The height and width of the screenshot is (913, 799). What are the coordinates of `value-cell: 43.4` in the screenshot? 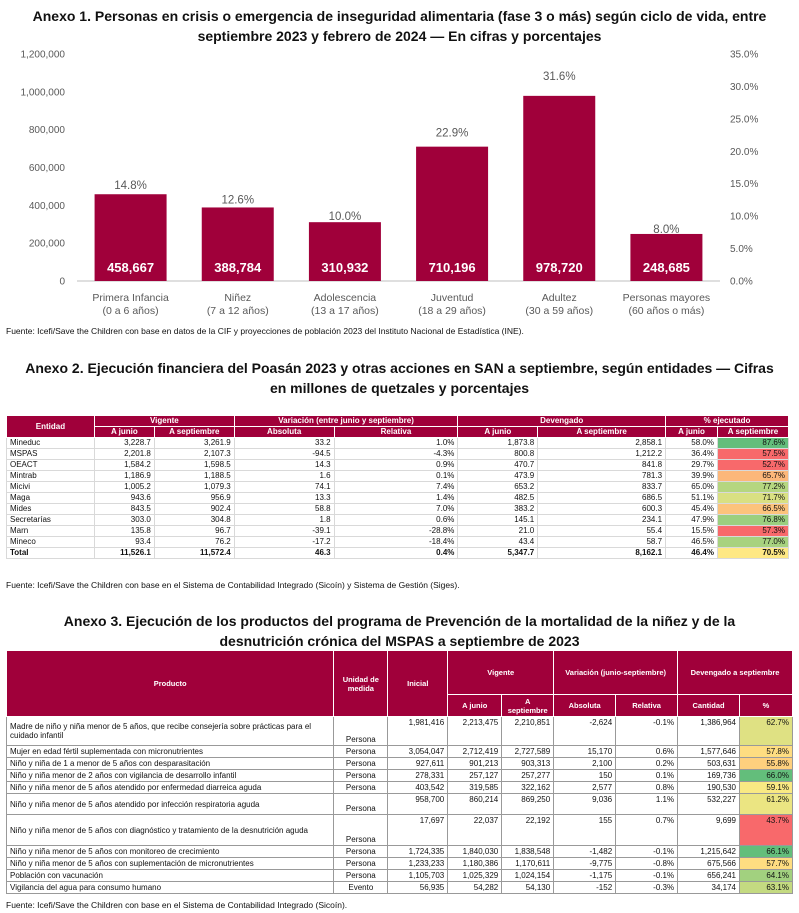 It's located at (498, 542).